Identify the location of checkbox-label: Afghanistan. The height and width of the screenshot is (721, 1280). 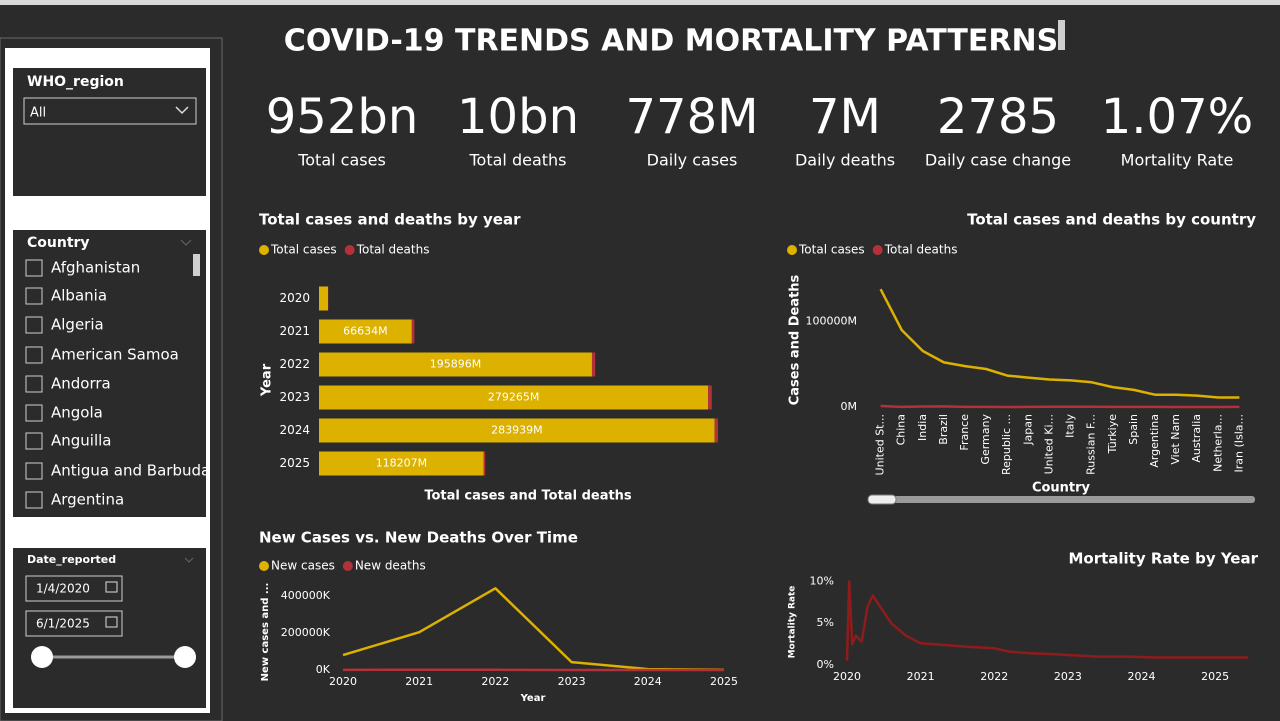
(95, 268).